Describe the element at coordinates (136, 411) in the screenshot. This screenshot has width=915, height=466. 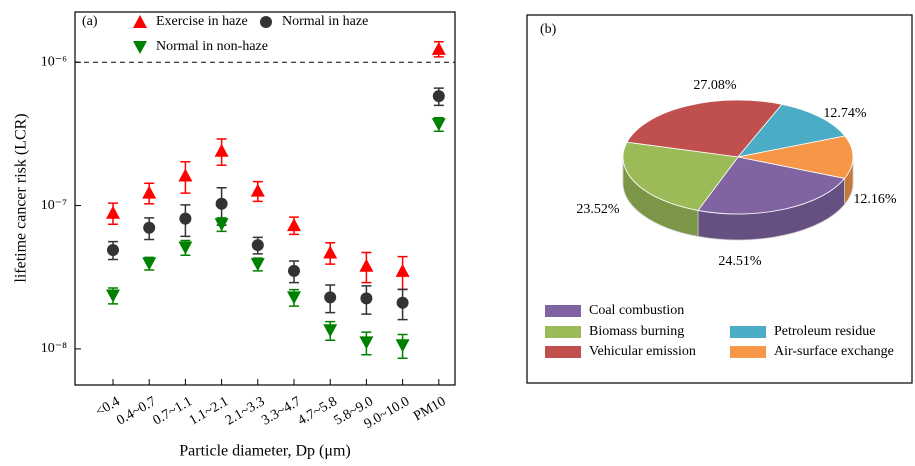
I see `x-tick-label: 0.4~0.7` at that location.